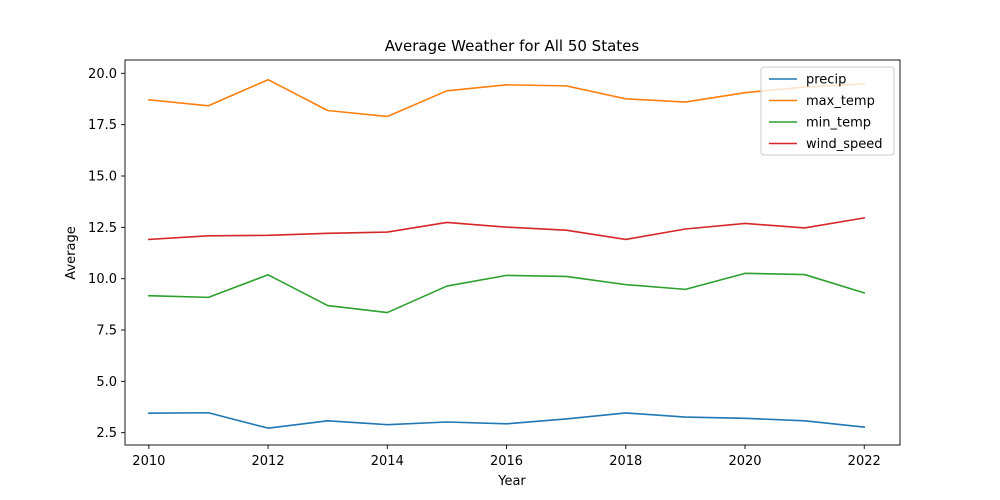 The width and height of the screenshot is (1000, 500). What do you see at coordinates (840, 101) in the screenshot?
I see `legend-label-max-temp: max_temp` at bounding box center [840, 101].